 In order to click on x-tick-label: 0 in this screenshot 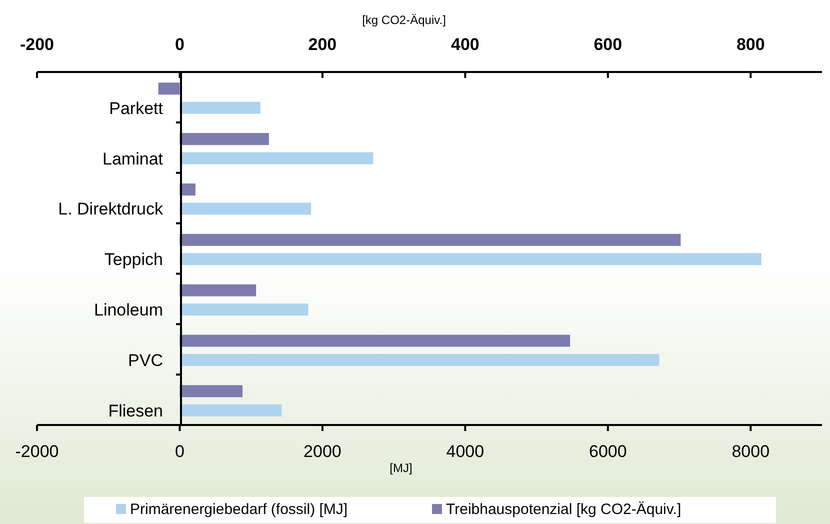, I will do `click(179, 451)`.